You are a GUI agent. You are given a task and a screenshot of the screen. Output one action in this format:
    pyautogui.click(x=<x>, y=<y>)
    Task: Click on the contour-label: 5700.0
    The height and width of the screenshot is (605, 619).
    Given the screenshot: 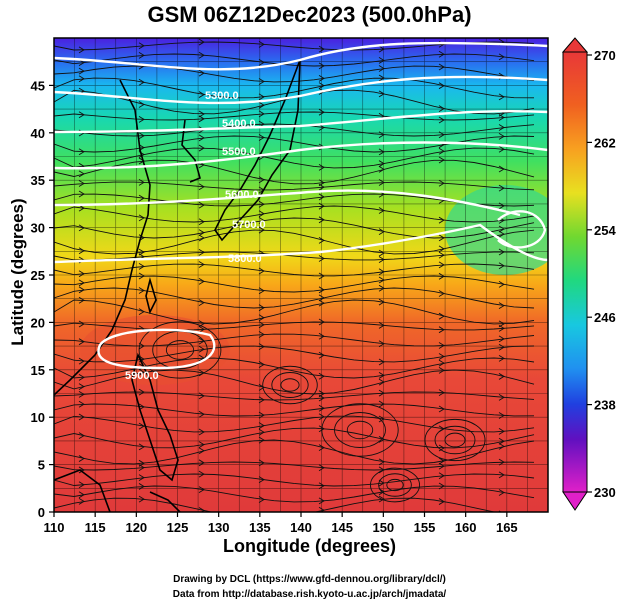 What is the action you would take?
    pyautogui.click(x=249, y=225)
    